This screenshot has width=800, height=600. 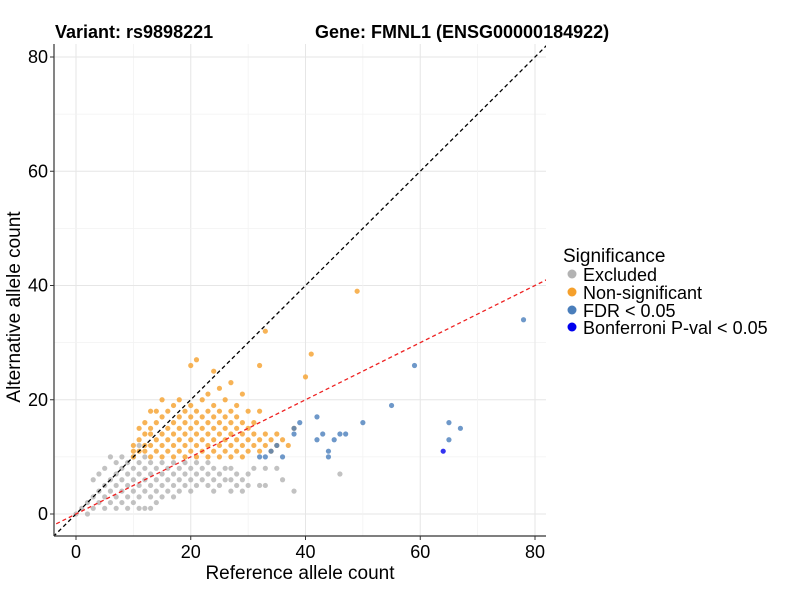 I want to click on legend-title: Significance, so click(x=614, y=256).